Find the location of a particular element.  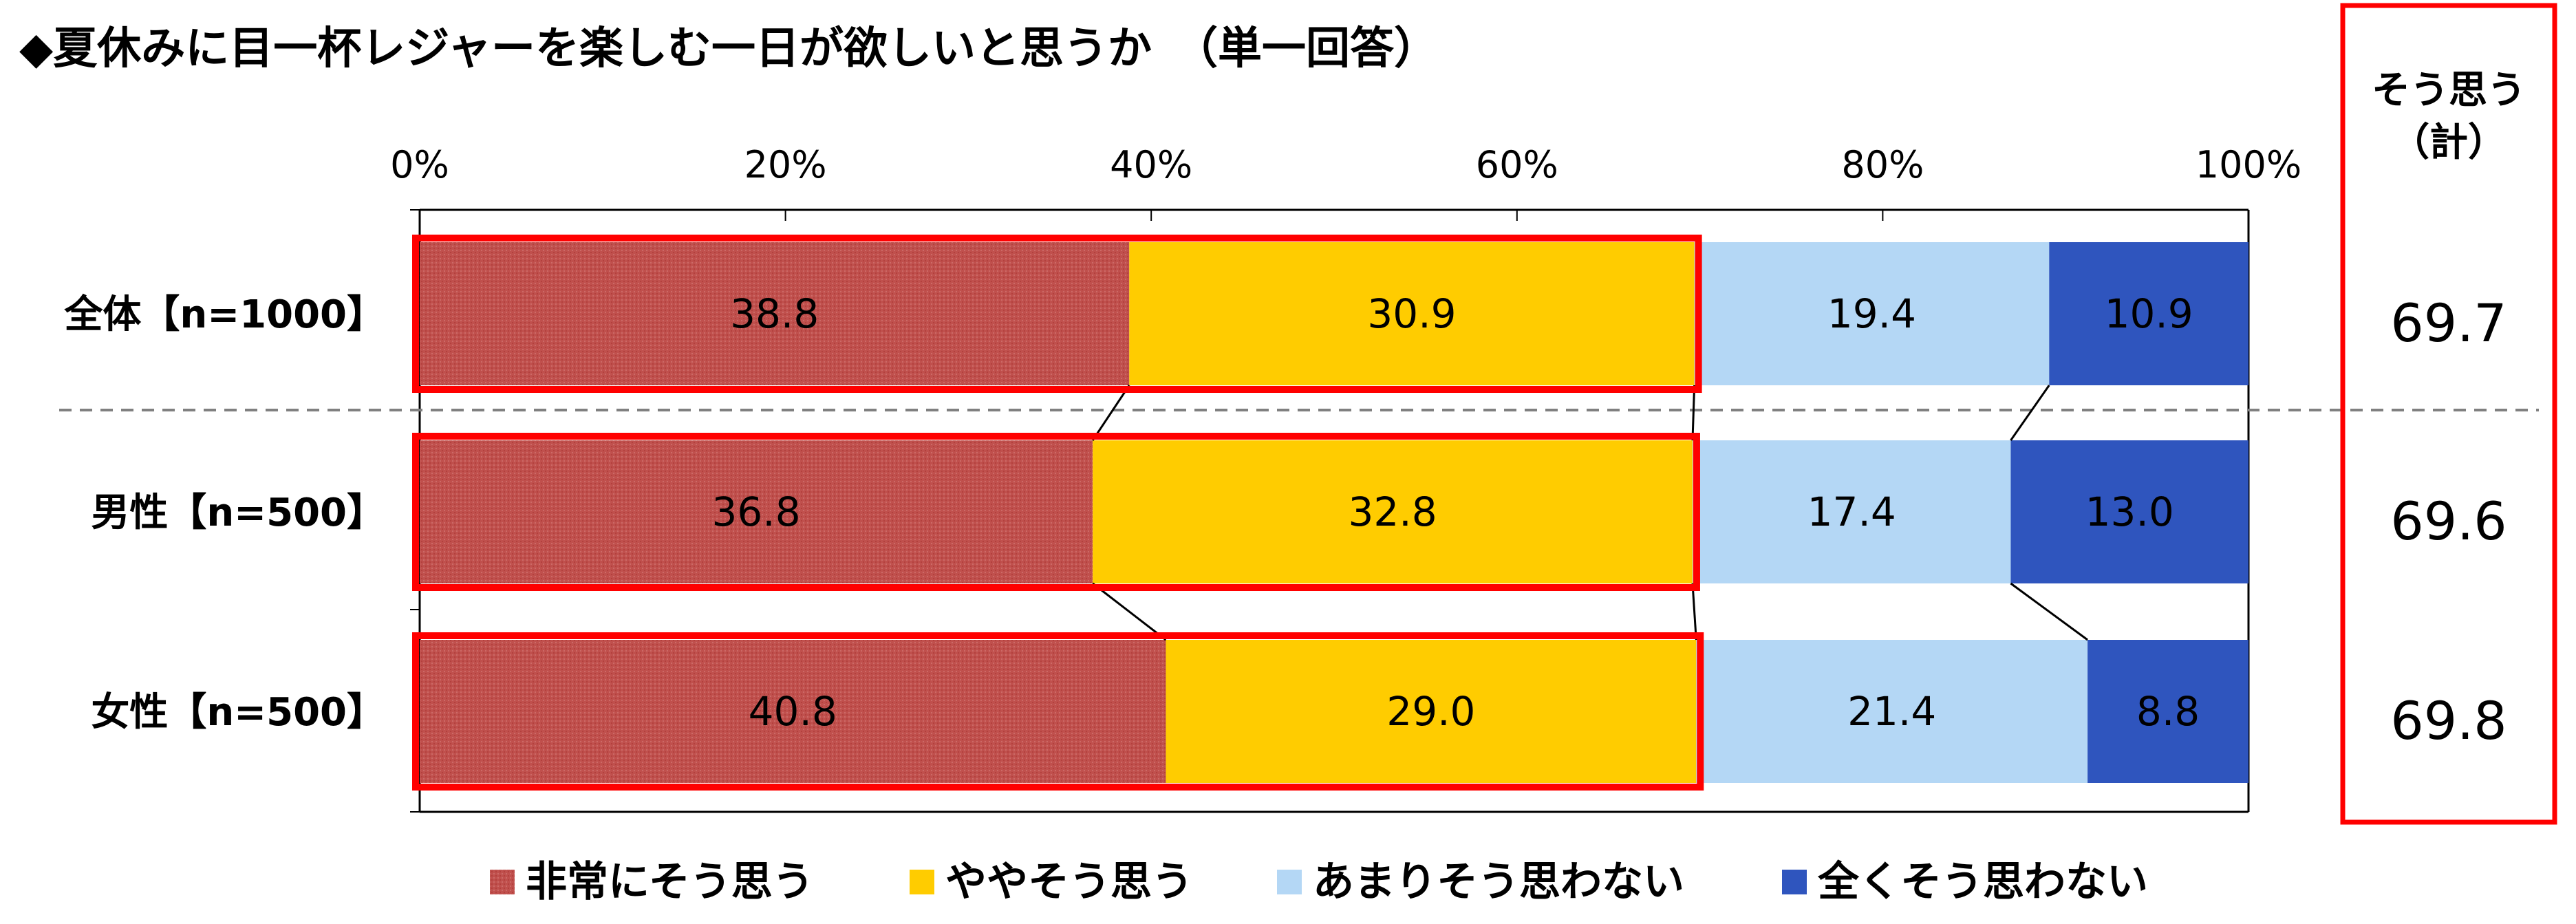

data-label: 32.8 is located at coordinates (1392, 512).